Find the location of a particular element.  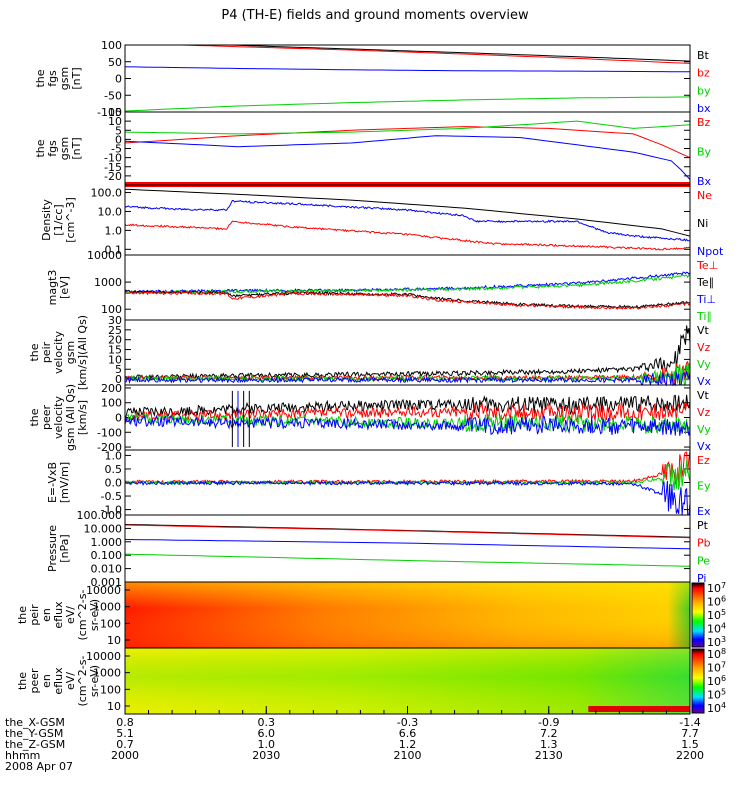

y-tick-label: 20 is located at coordinates (115, 340).